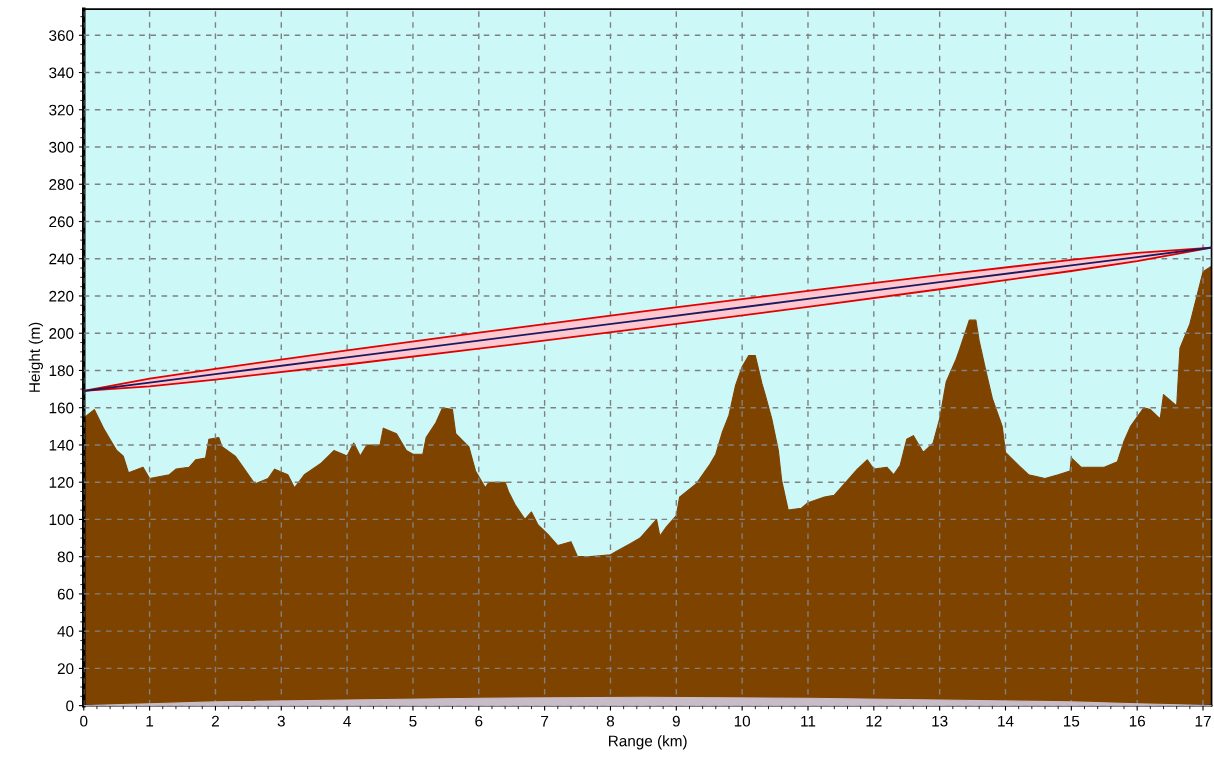 This screenshot has width=1214, height=767. Describe the element at coordinates (1006, 721) in the screenshot. I see `x-tick-label: 14` at that location.